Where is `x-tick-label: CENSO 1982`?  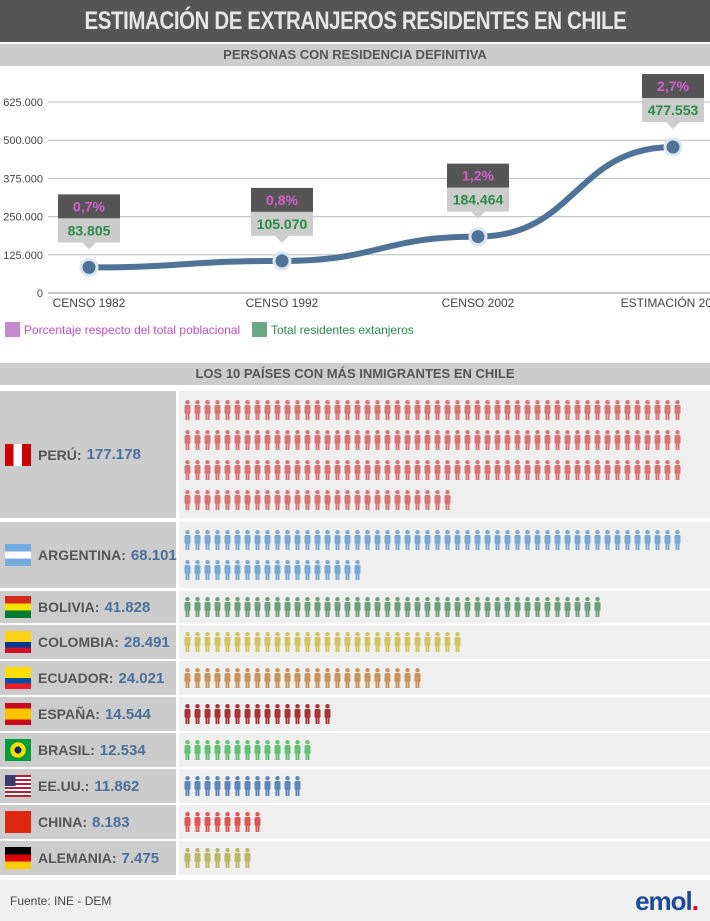 x-tick-label: CENSO 1982 is located at coordinates (89, 303).